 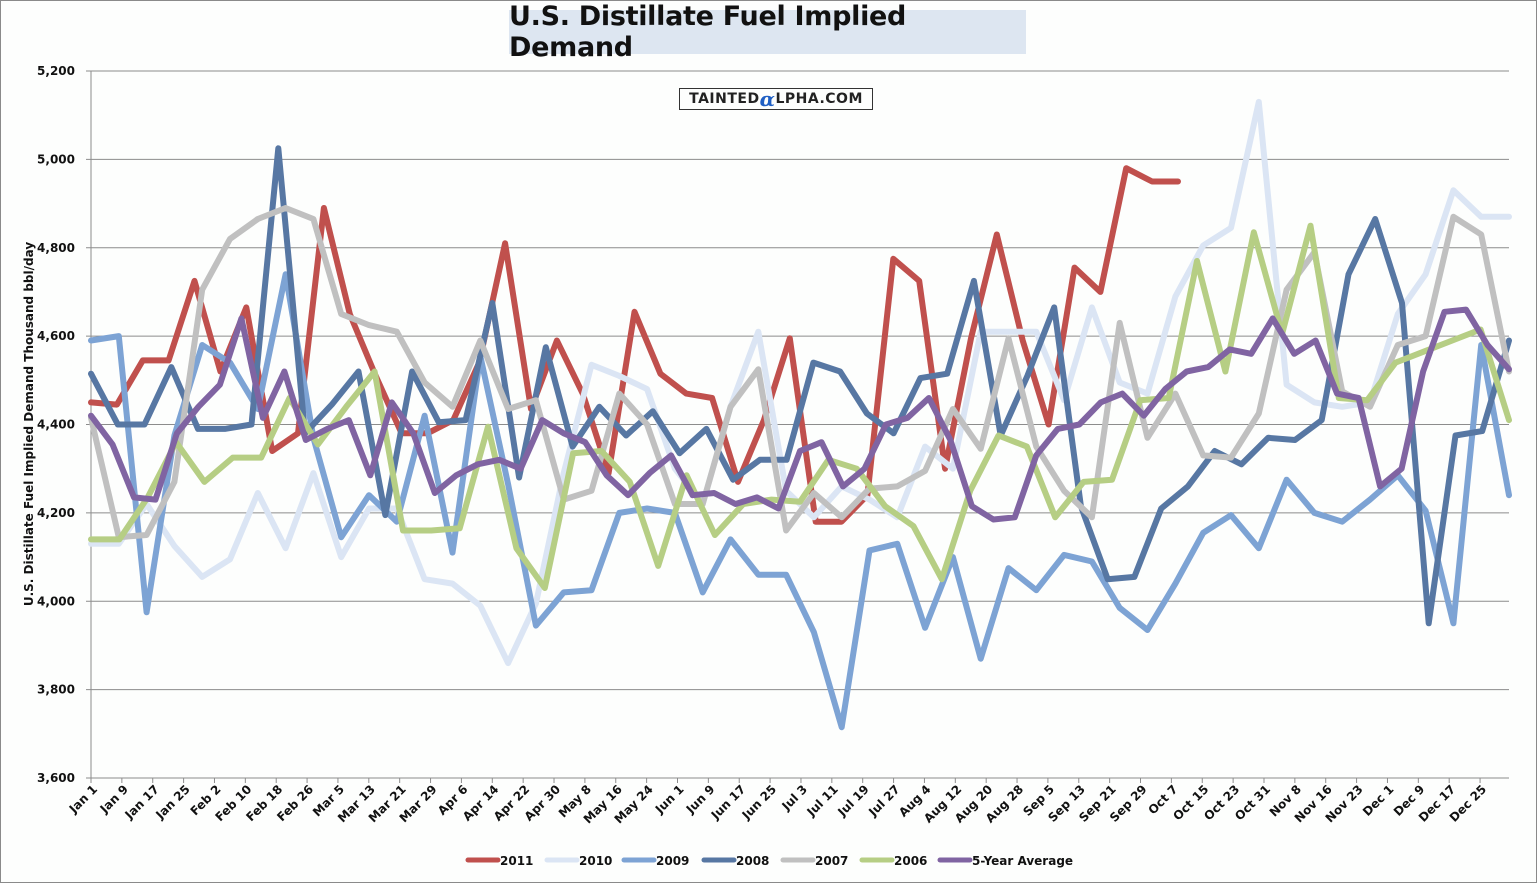 What do you see at coordinates (852, 800) in the screenshot?
I see `x-tick-label: Jul 19` at bounding box center [852, 800].